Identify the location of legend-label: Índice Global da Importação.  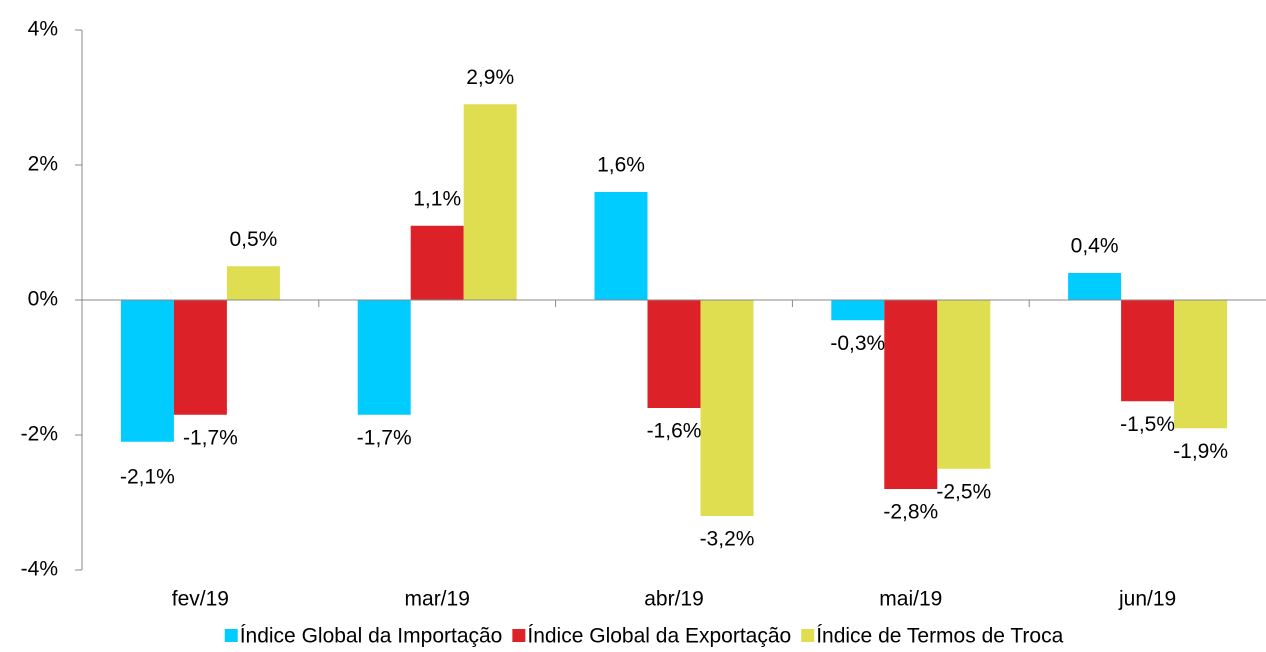
(371, 636).